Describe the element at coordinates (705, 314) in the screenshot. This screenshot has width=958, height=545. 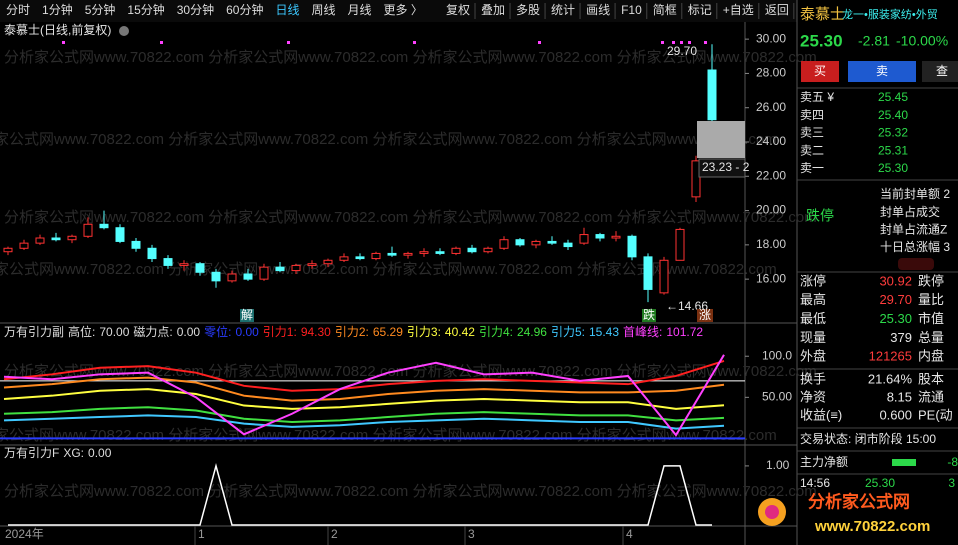
I see `signal: 涨` at that location.